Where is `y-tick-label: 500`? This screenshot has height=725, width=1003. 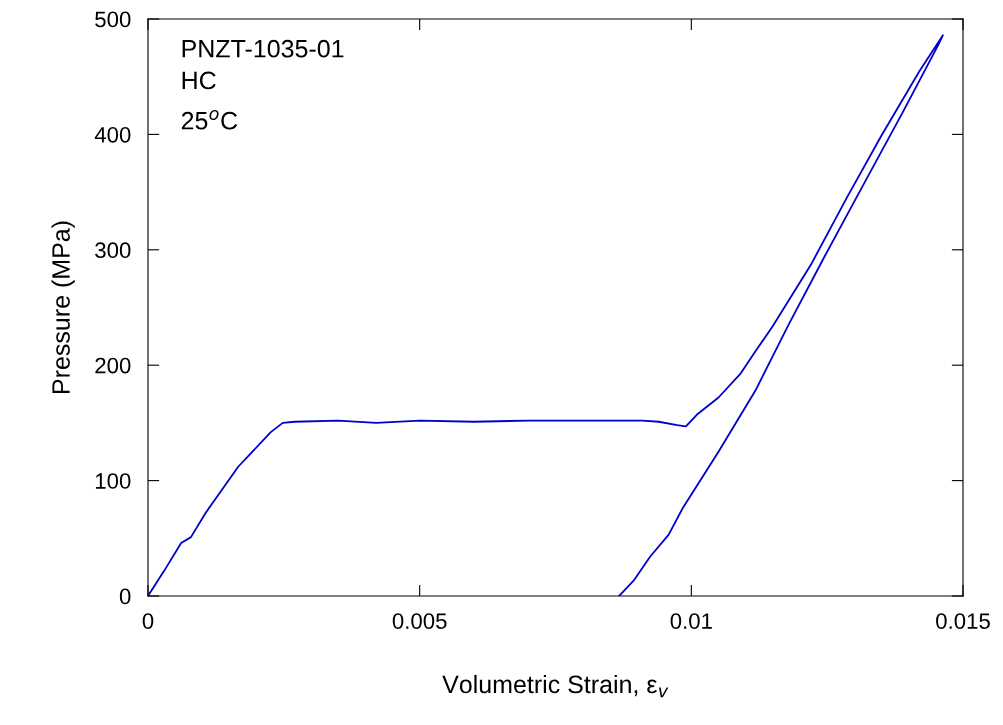
y-tick-label: 500 is located at coordinates (113, 19).